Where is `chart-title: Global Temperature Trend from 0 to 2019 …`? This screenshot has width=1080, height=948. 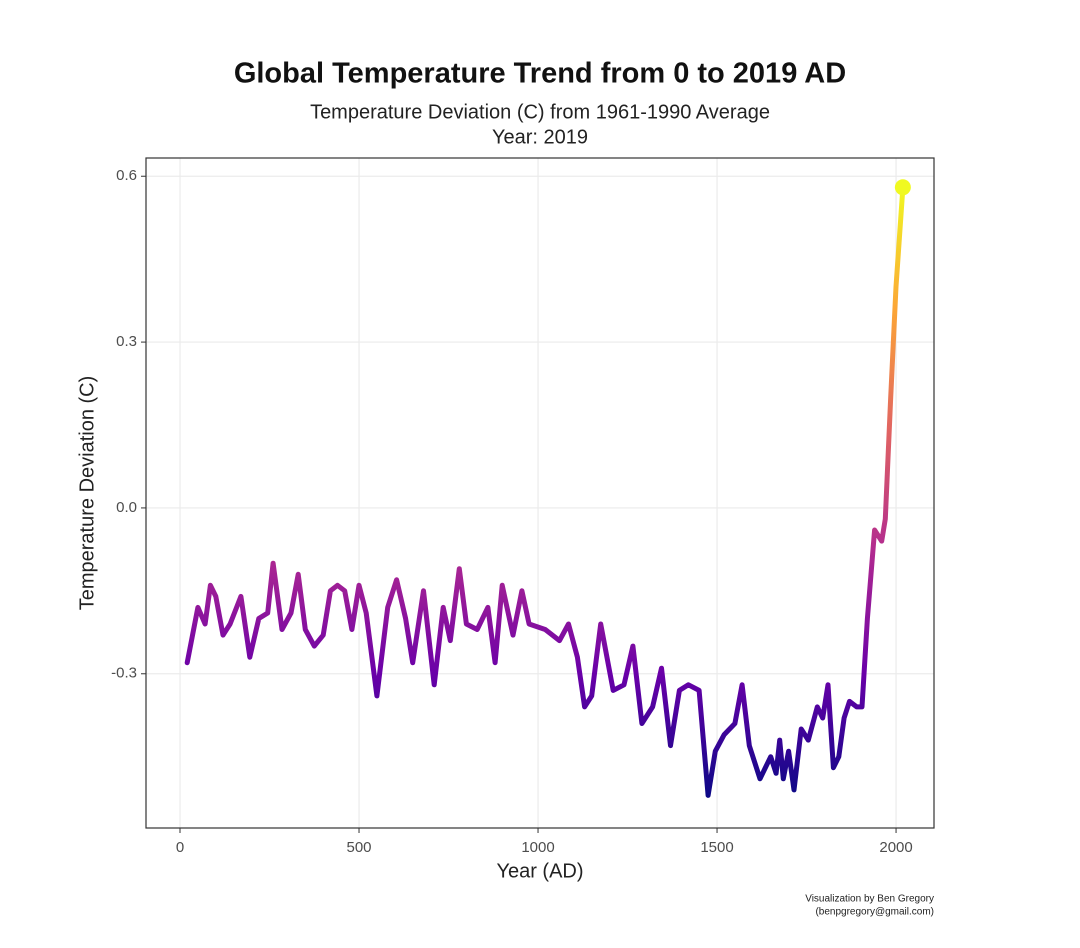
chart-title: Global Temperature Trend from 0 to 2019 … is located at coordinates (540, 74).